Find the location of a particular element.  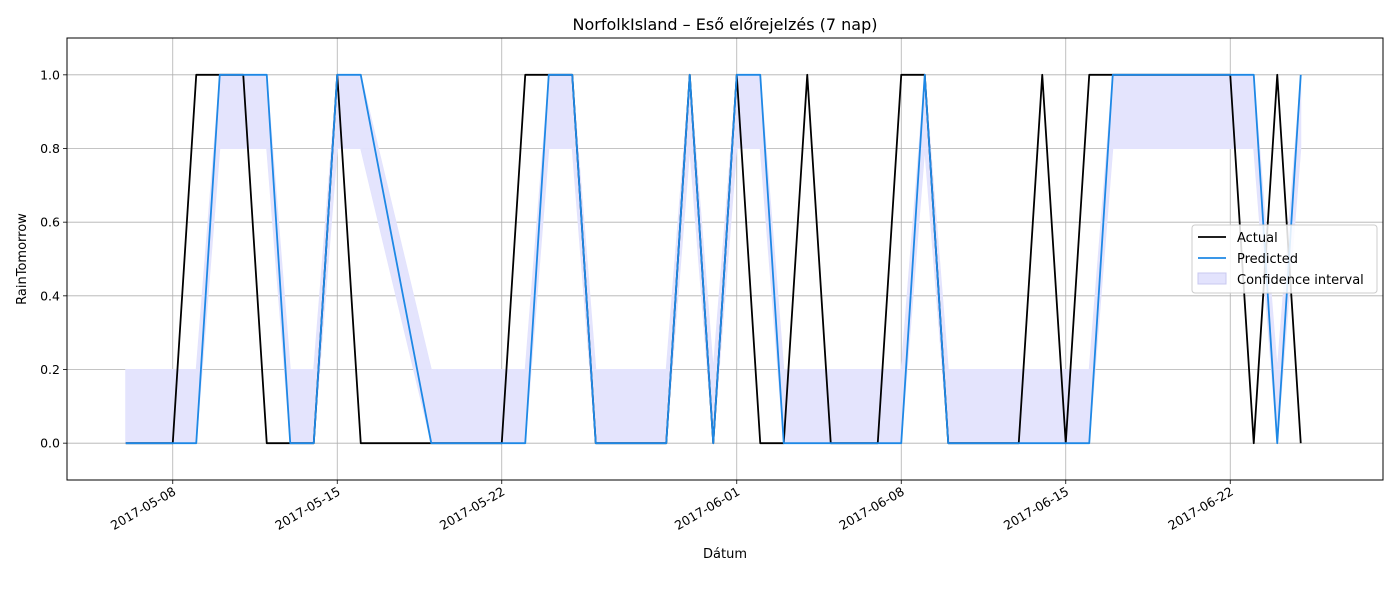

y-tick-label: 0.0 is located at coordinates (50, 443).